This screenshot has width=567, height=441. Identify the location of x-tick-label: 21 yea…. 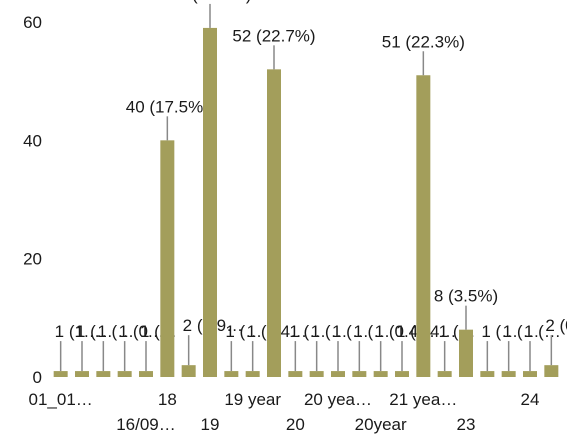
(423, 399).